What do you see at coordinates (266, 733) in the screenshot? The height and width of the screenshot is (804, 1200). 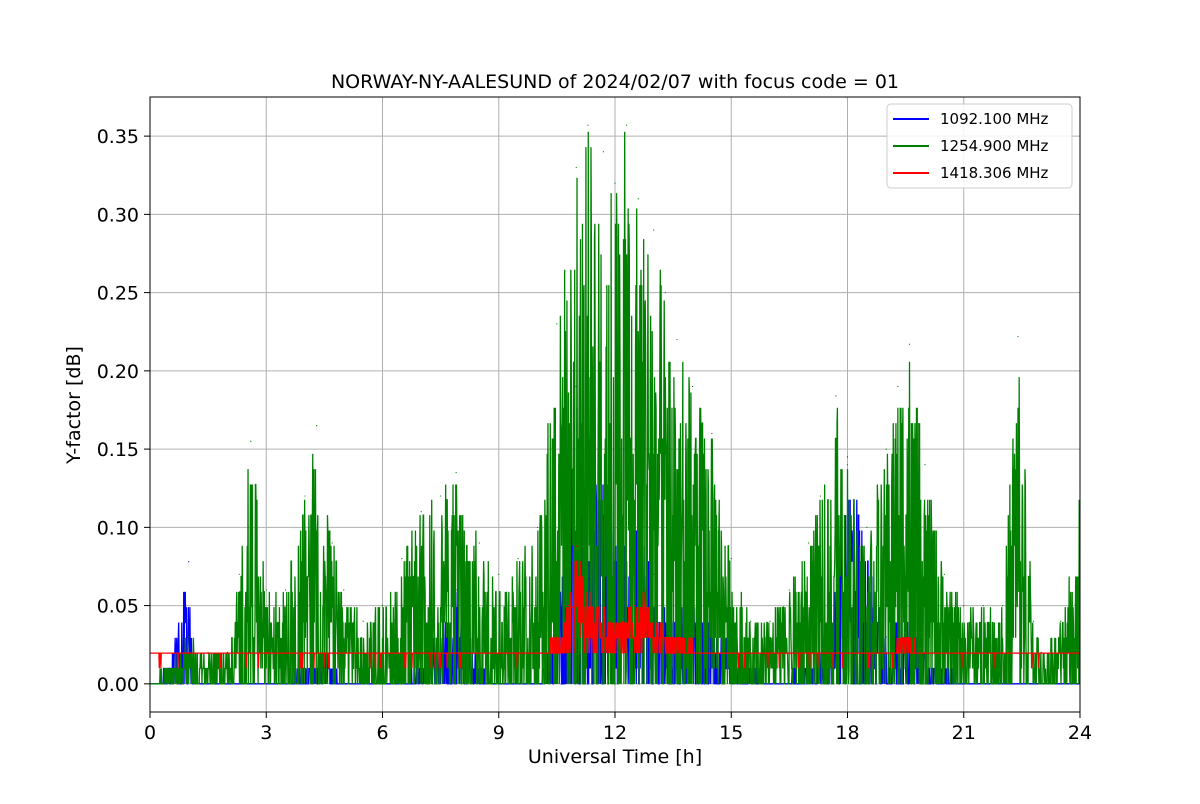 I see `x-tick-label: 3` at bounding box center [266, 733].